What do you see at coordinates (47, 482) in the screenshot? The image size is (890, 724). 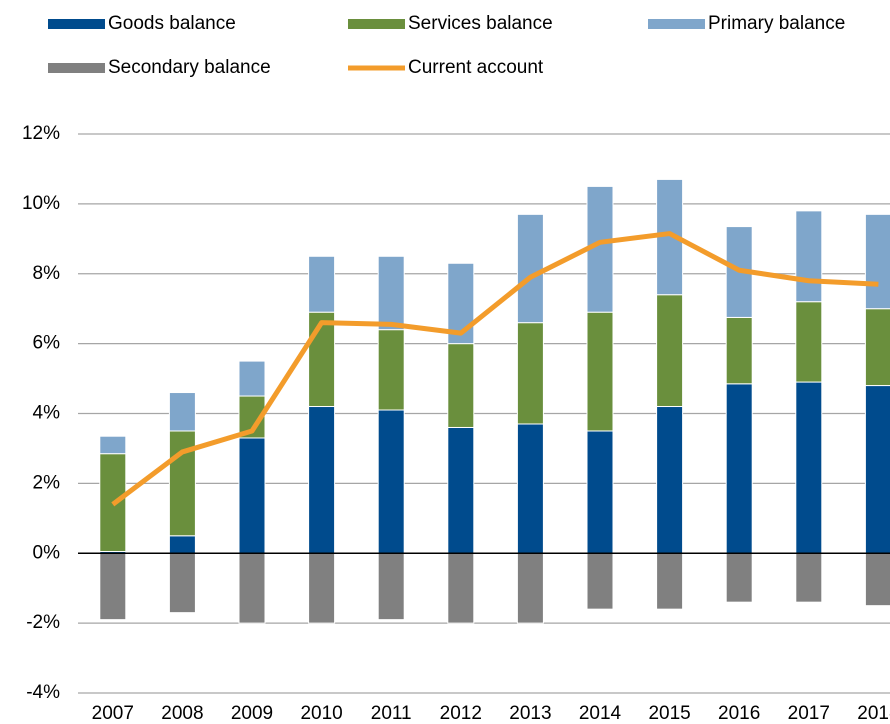 I see `y-tick-label: 2%` at bounding box center [47, 482].